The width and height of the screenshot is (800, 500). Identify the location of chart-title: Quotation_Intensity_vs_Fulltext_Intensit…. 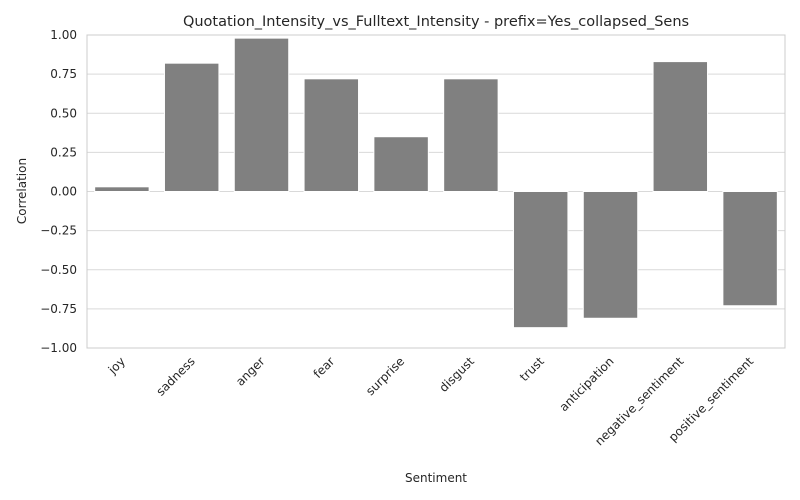
(436, 22).